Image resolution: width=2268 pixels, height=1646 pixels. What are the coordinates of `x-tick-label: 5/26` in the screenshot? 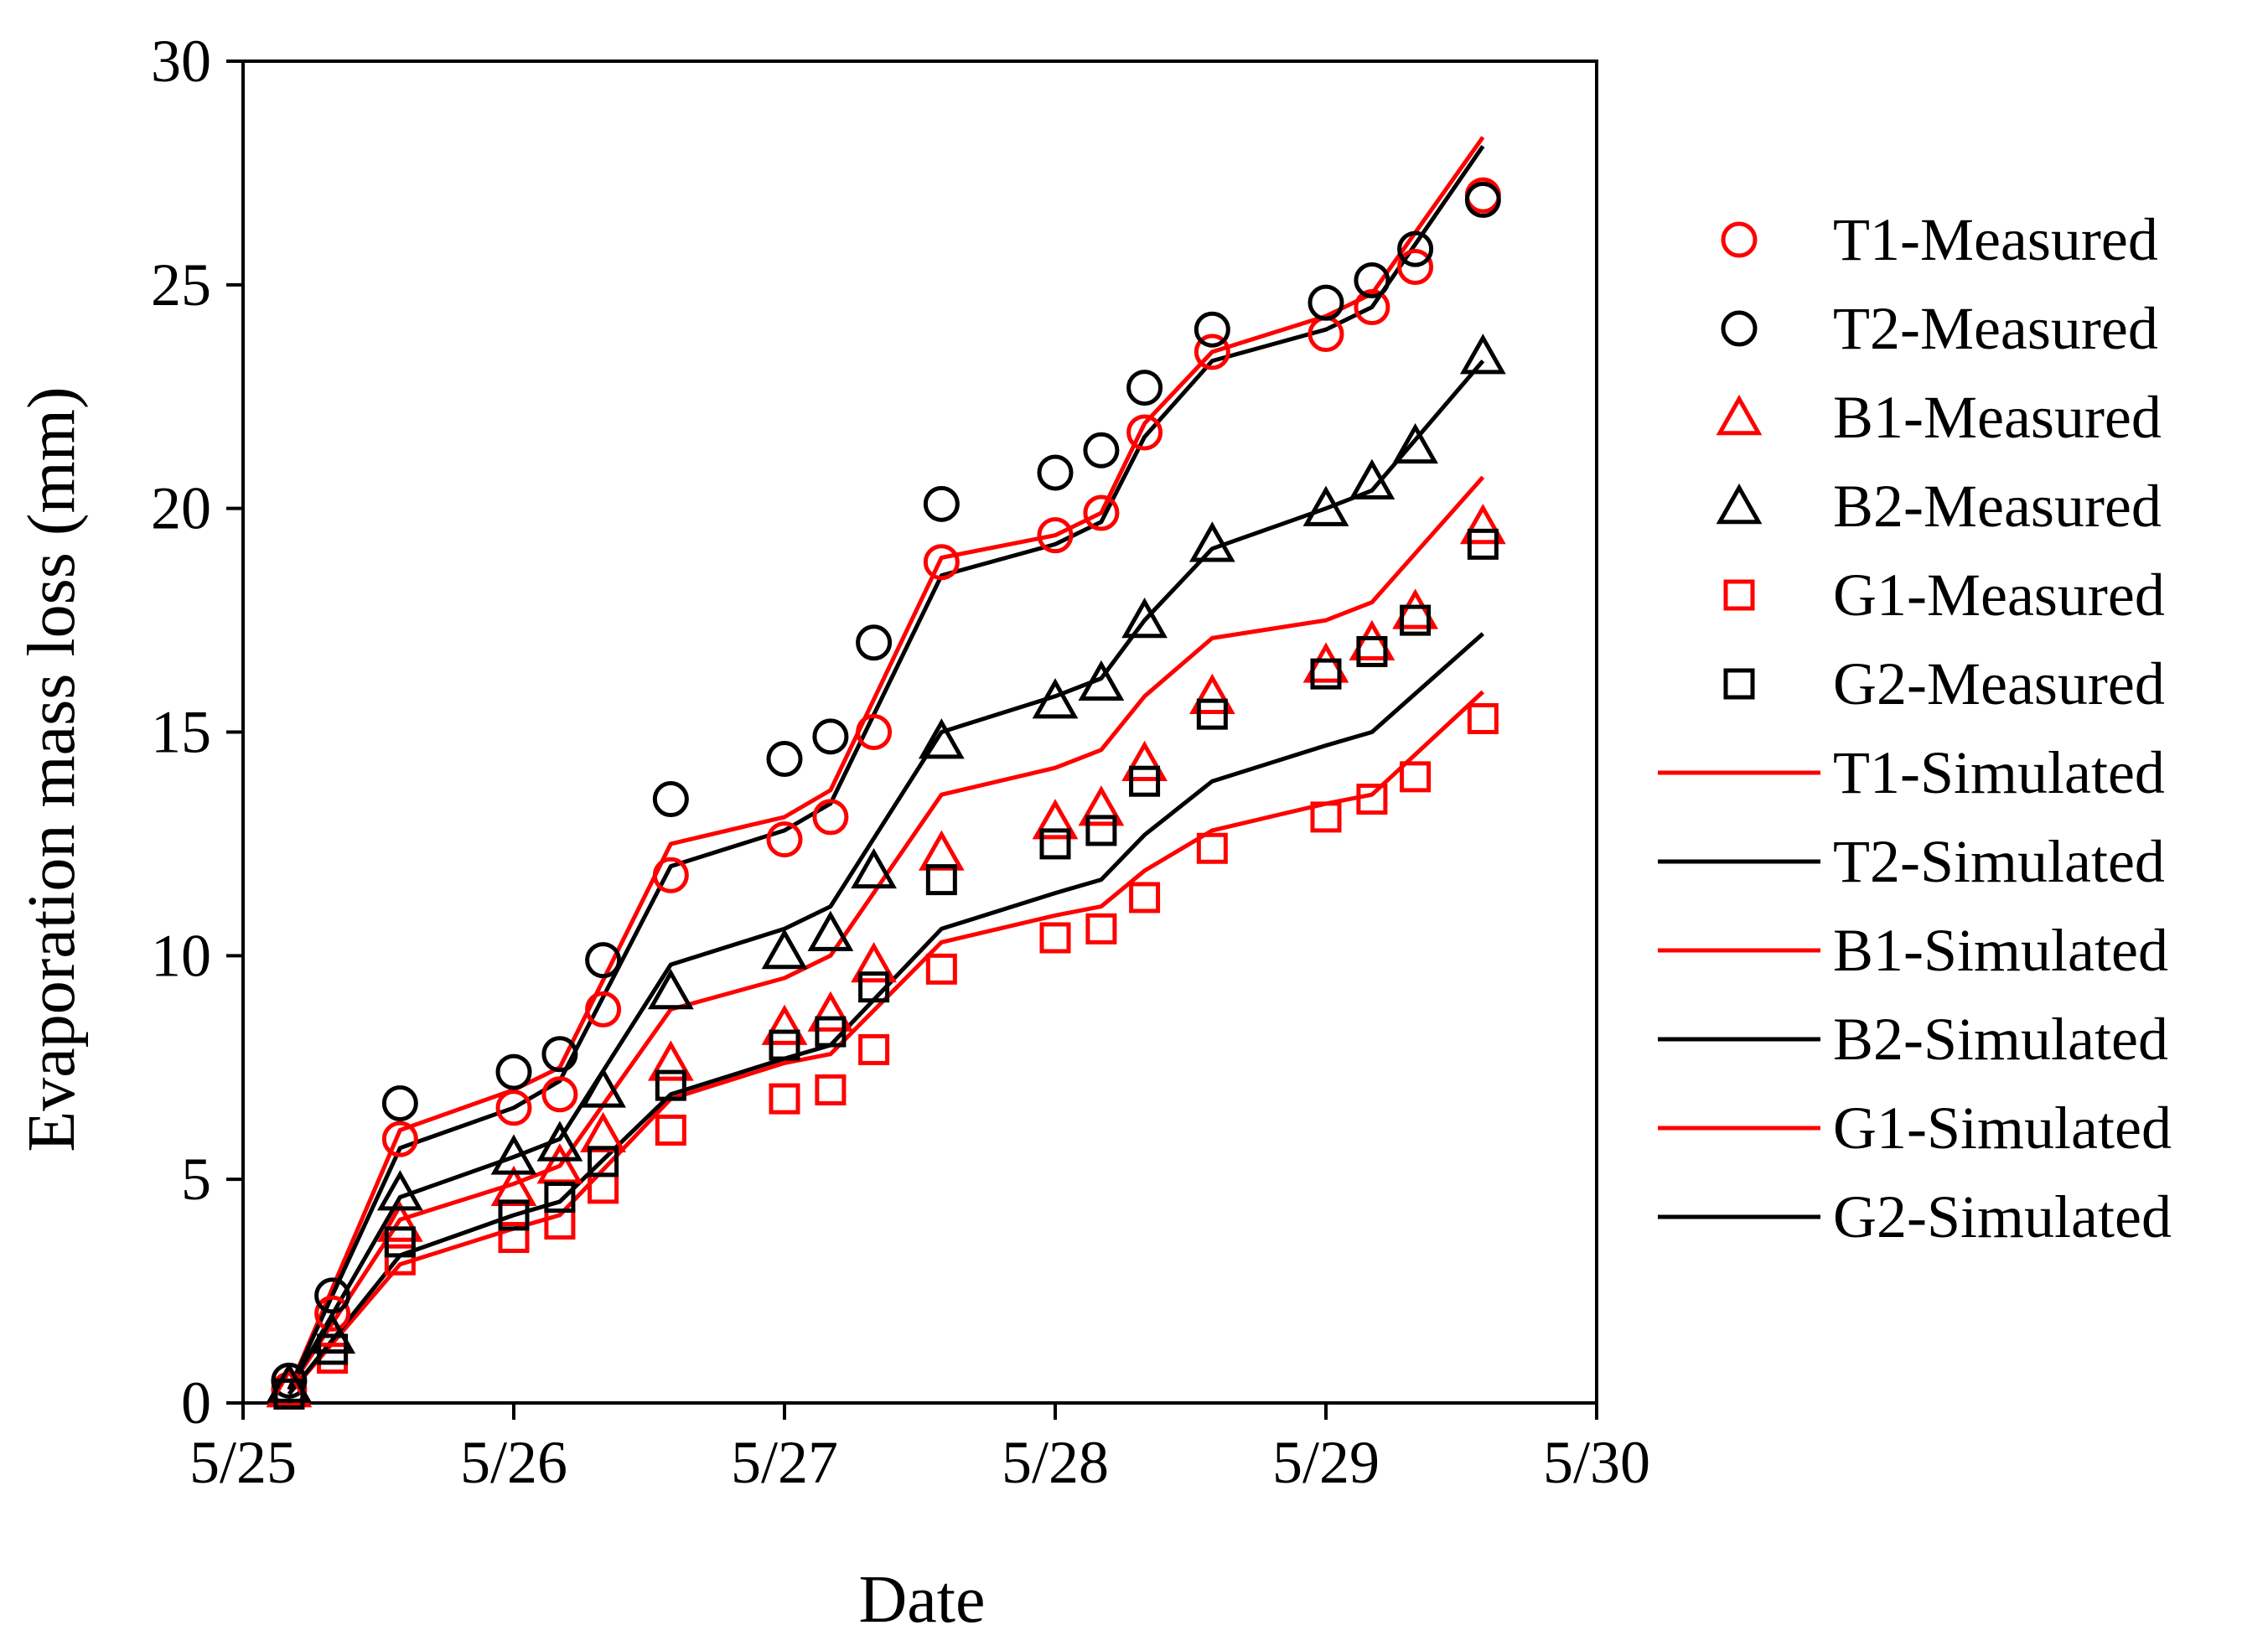 It's located at (513, 1462).